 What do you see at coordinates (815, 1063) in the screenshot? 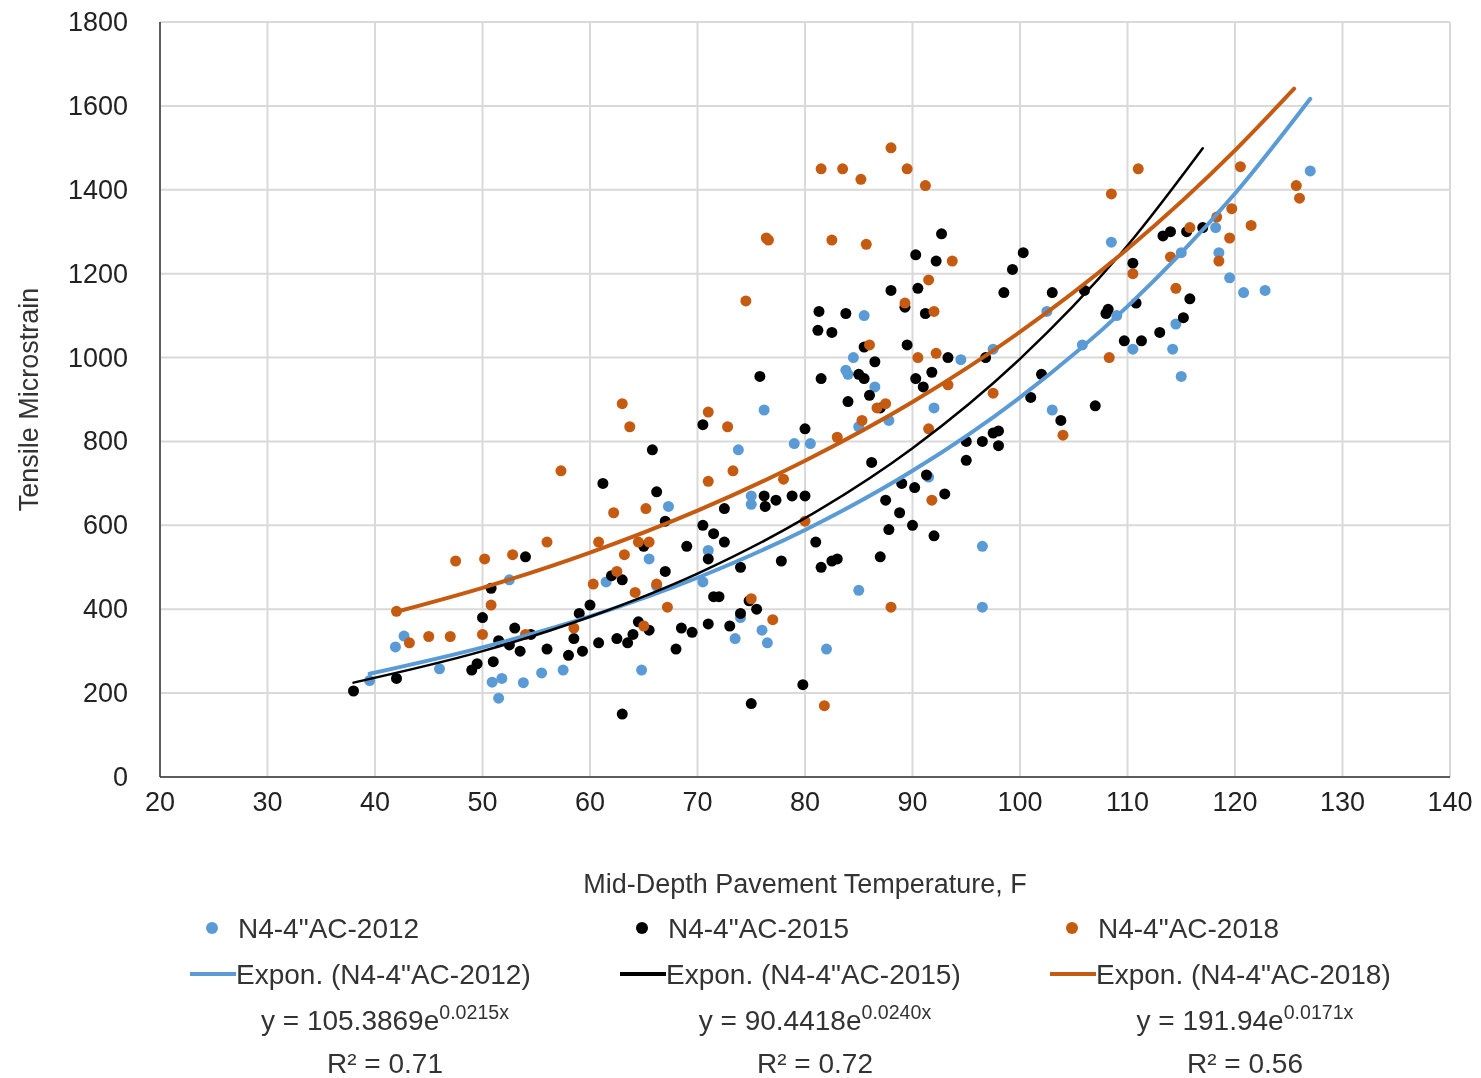
I see `text: R² = 0.72` at bounding box center [815, 1063].